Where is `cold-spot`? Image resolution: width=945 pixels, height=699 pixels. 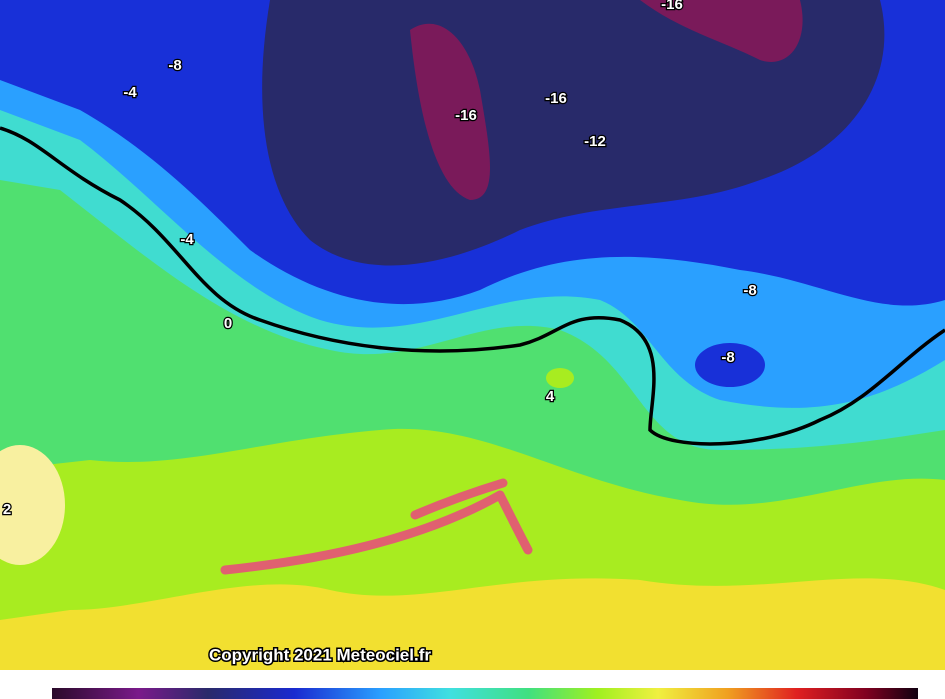 cold-spot is located at coordinates (730, 365).